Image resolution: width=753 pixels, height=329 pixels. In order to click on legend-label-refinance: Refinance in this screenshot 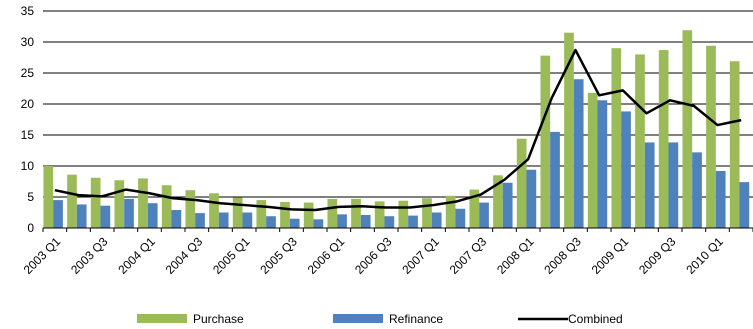, I will do `click(416, 319)`.